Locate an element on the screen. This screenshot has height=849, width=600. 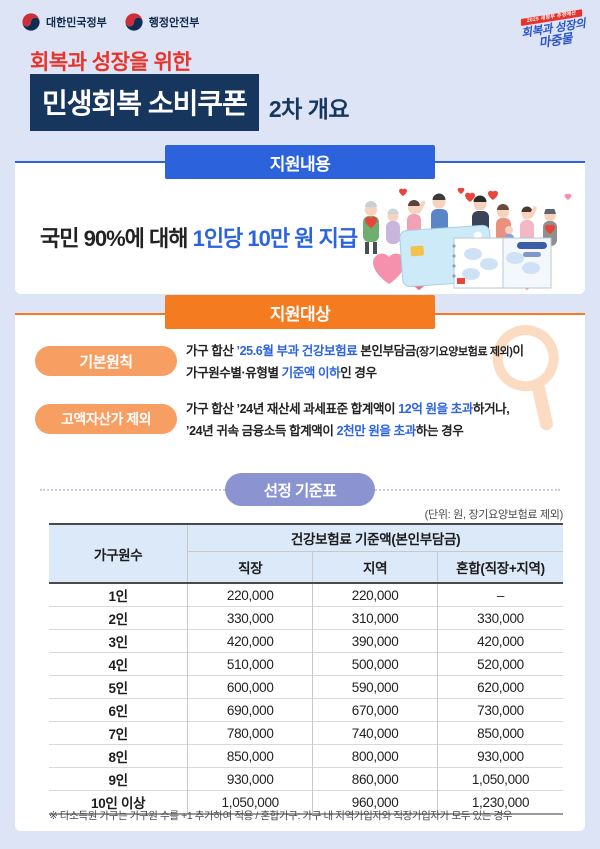
table-row: 4인 510,000 500,000 520,000 is located at coordinates (306, 664).